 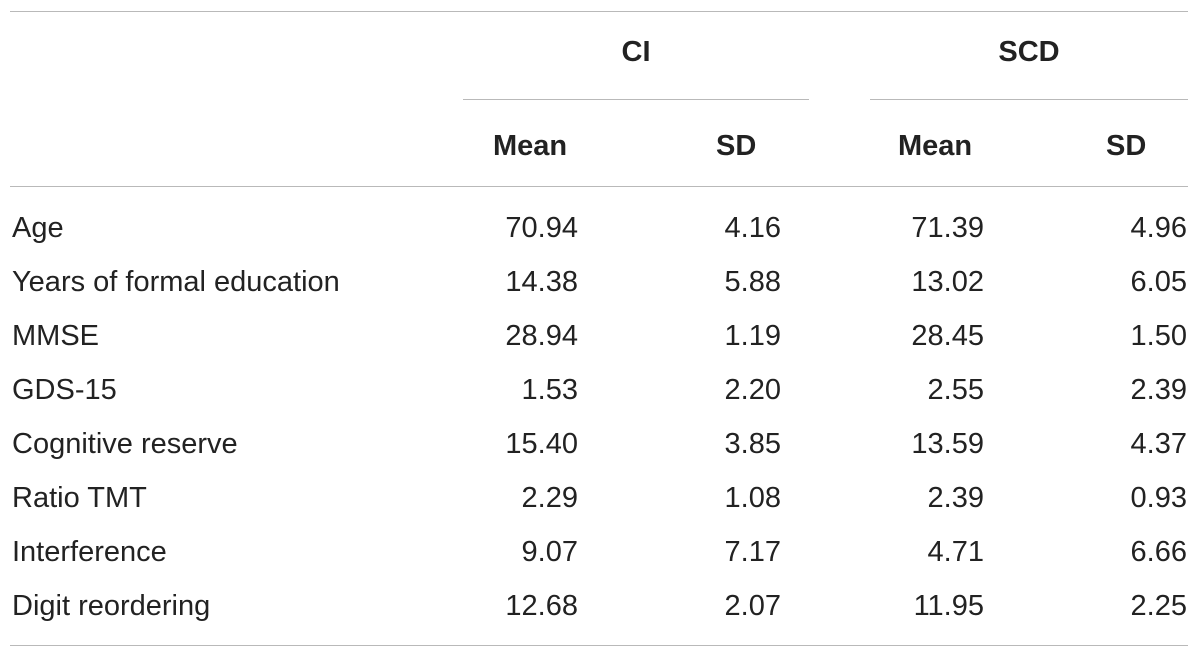 I want to click on scd-sd-cell: 6.66, so click(x=1158, y=552).